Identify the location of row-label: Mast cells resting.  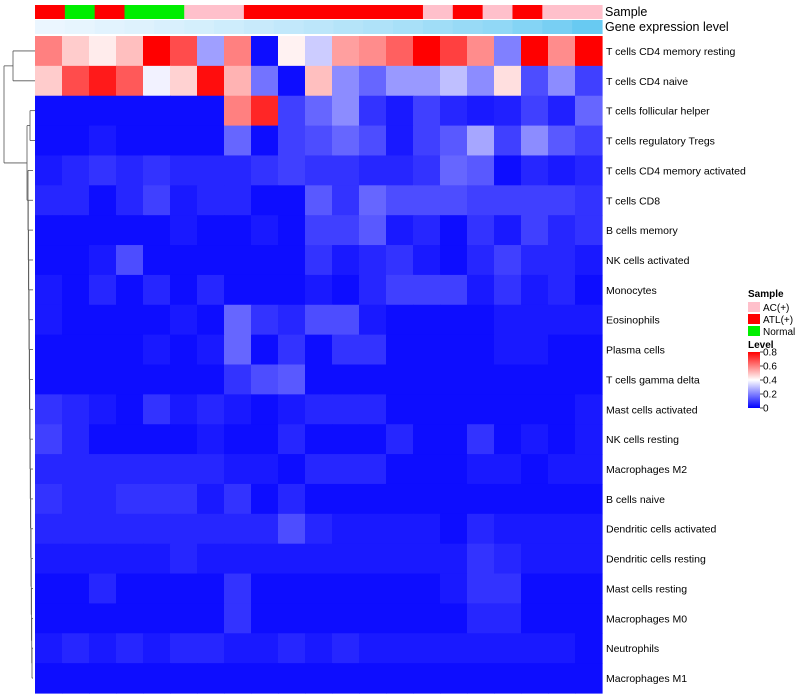
(646, 590).